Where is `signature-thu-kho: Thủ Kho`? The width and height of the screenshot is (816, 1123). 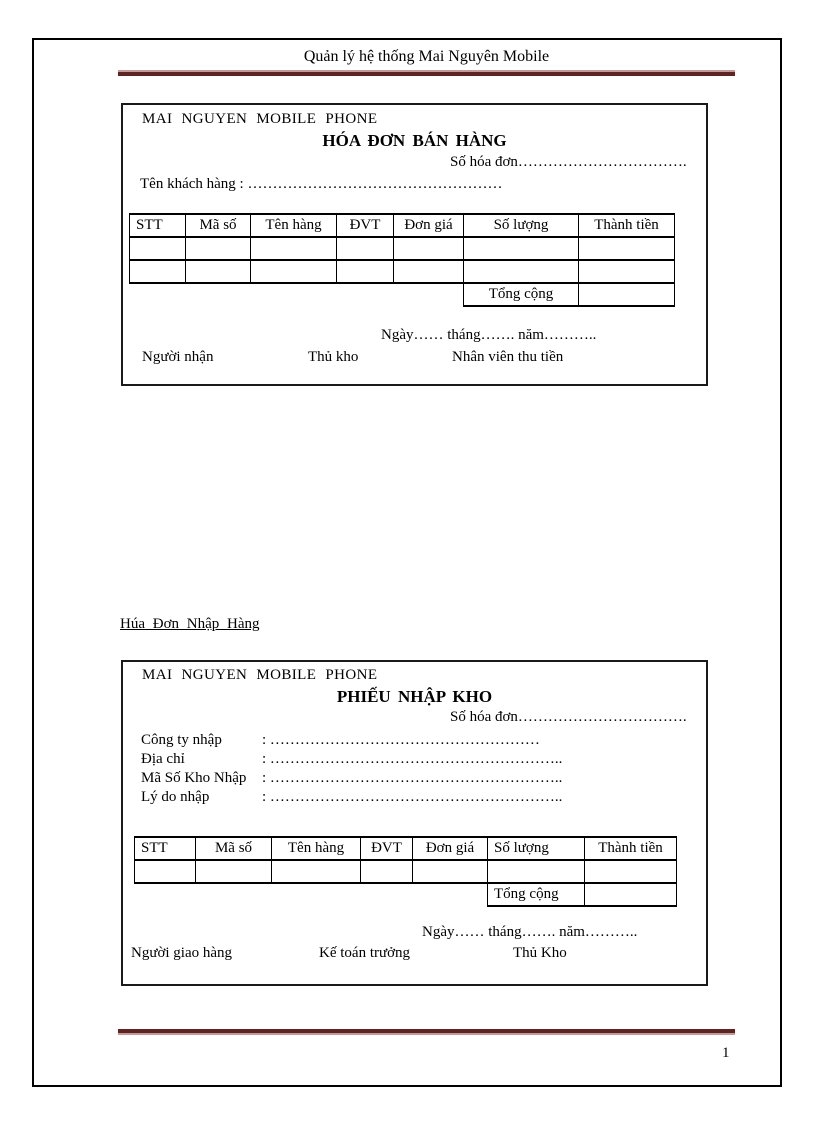
signature-thu-kho: Thủ Kho is located at coordinates (540, 953).